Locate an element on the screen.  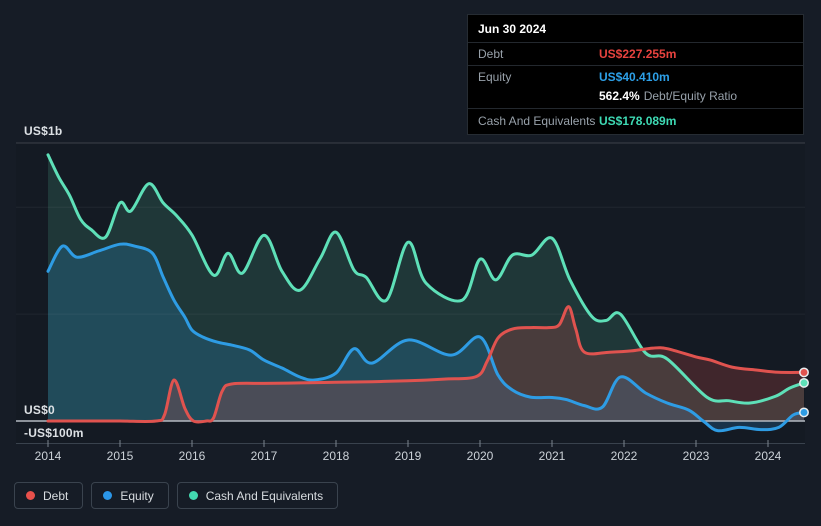
debt-end-dot is located at coordinates (804, 372).